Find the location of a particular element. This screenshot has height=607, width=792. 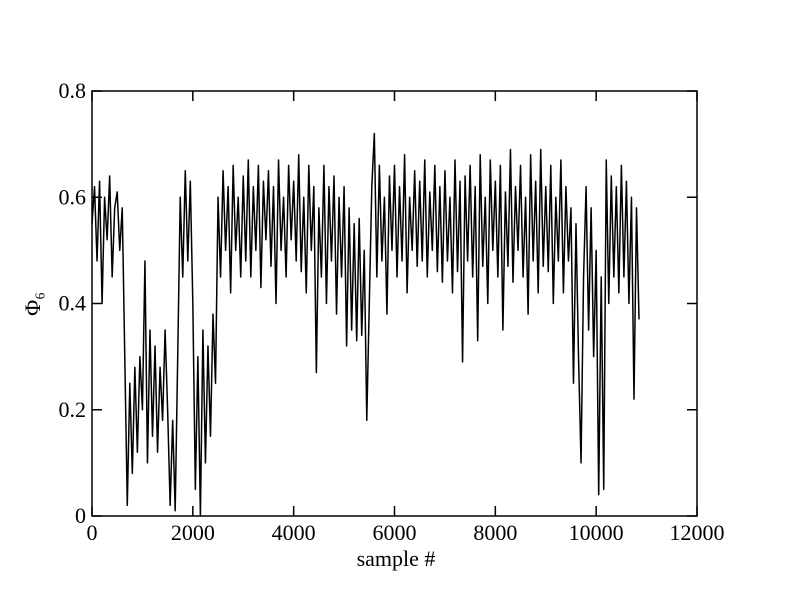

x-axis-label: sample # is located at coordinates (396, 558).